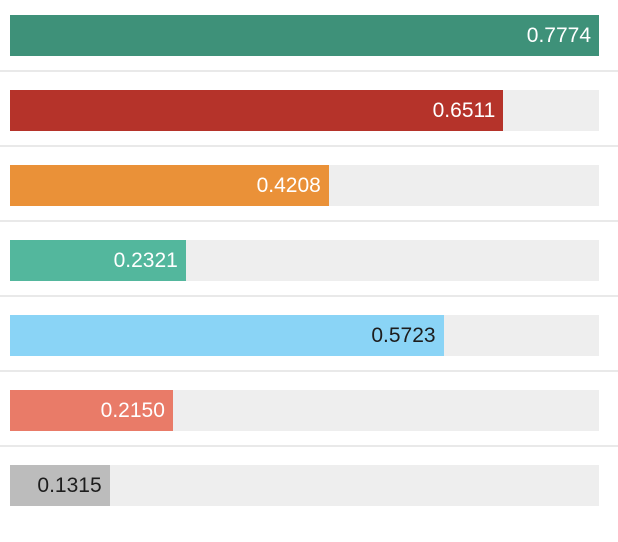 This screenshot has height=542, width=618. I want to click on bar-row: 0.5723, so click(304, 335).